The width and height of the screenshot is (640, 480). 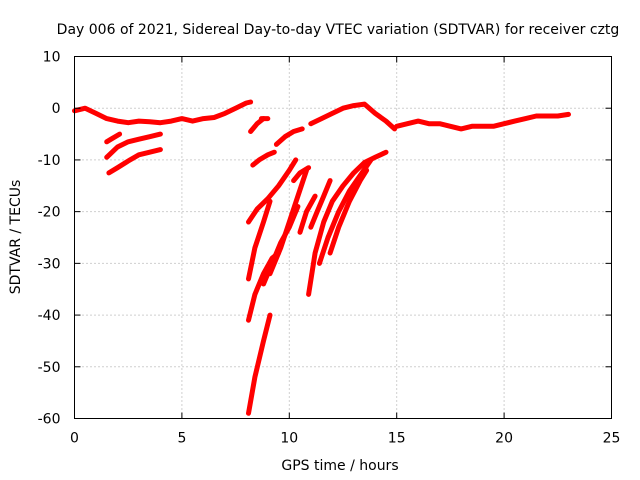 What do you see at coordinates (339, 466) in the screenshot?
I see `x-axis-label: GPS time / hours` at bounding box center [339, 466].